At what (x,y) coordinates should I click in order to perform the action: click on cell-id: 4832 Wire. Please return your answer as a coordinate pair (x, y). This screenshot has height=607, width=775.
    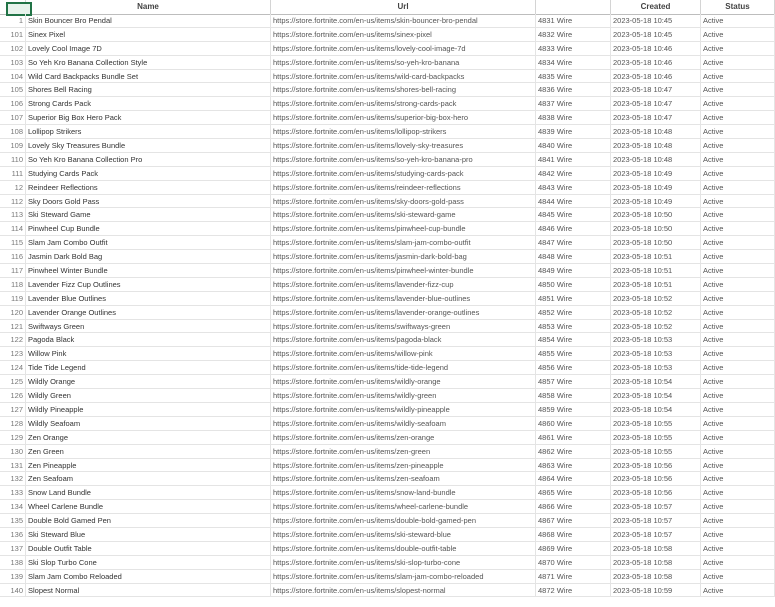
    Looking at the image, I should click on (573, 34).